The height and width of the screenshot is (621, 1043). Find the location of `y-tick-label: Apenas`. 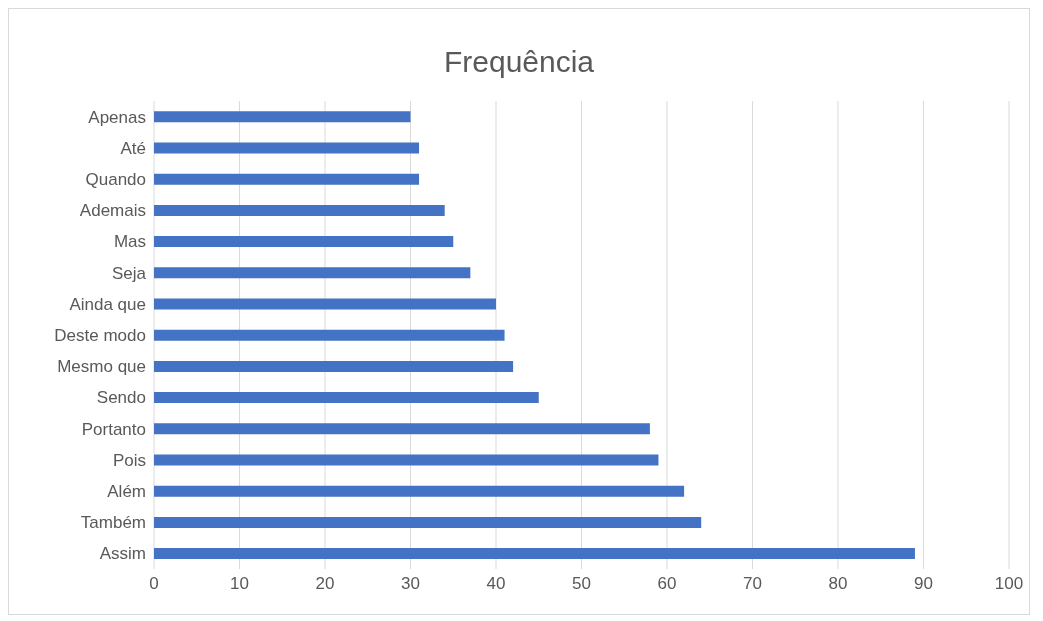

y-tick-label: Apenas is located at coordinates (117, 117).